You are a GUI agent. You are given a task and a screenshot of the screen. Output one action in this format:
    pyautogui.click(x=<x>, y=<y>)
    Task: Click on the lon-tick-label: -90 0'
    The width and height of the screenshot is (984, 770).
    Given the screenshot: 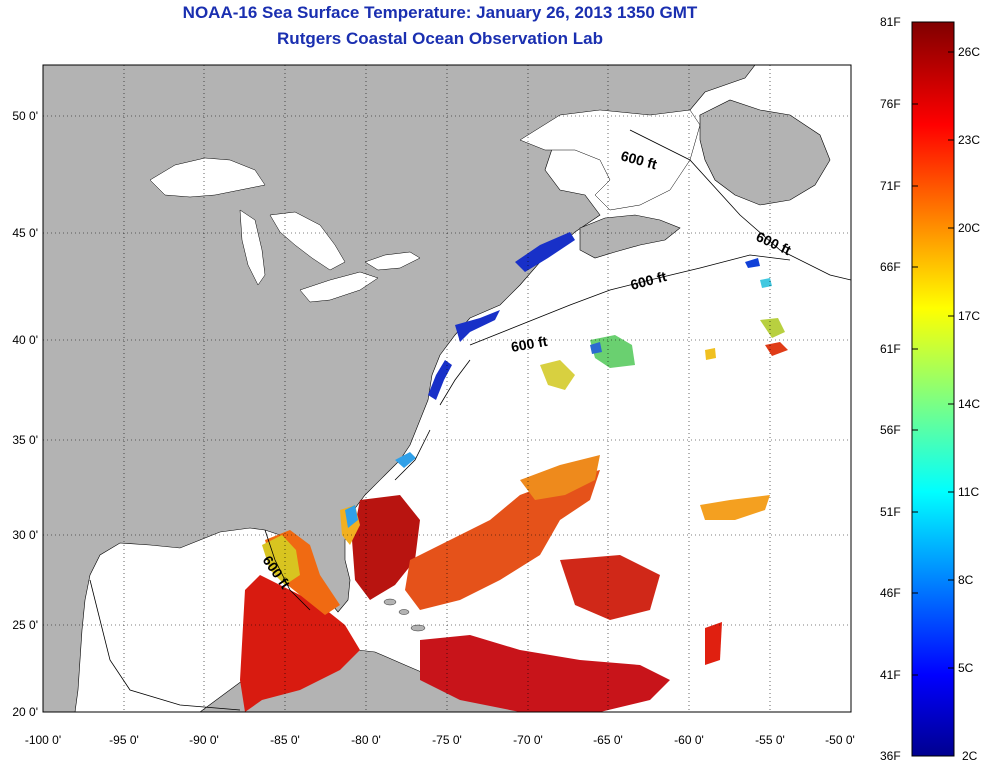 What is the action you would take?
    pyautogui.click(x=204, y=740)
    